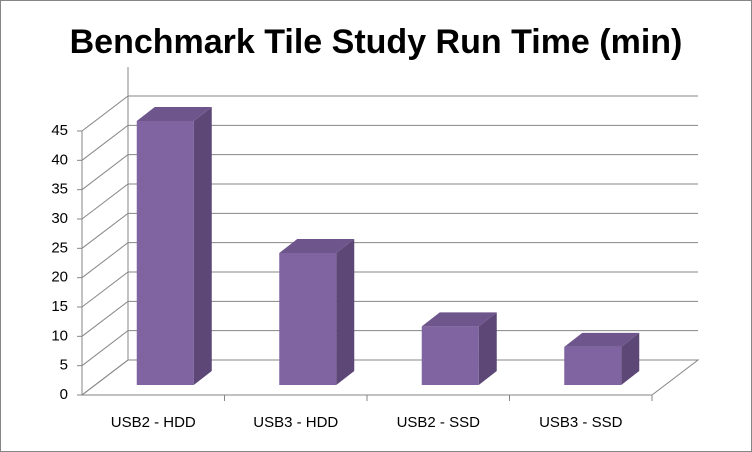 Image resolution: width=752 pixels, height=452 pixels. I want to click on y-tick-label: 5, so click(64, 365).